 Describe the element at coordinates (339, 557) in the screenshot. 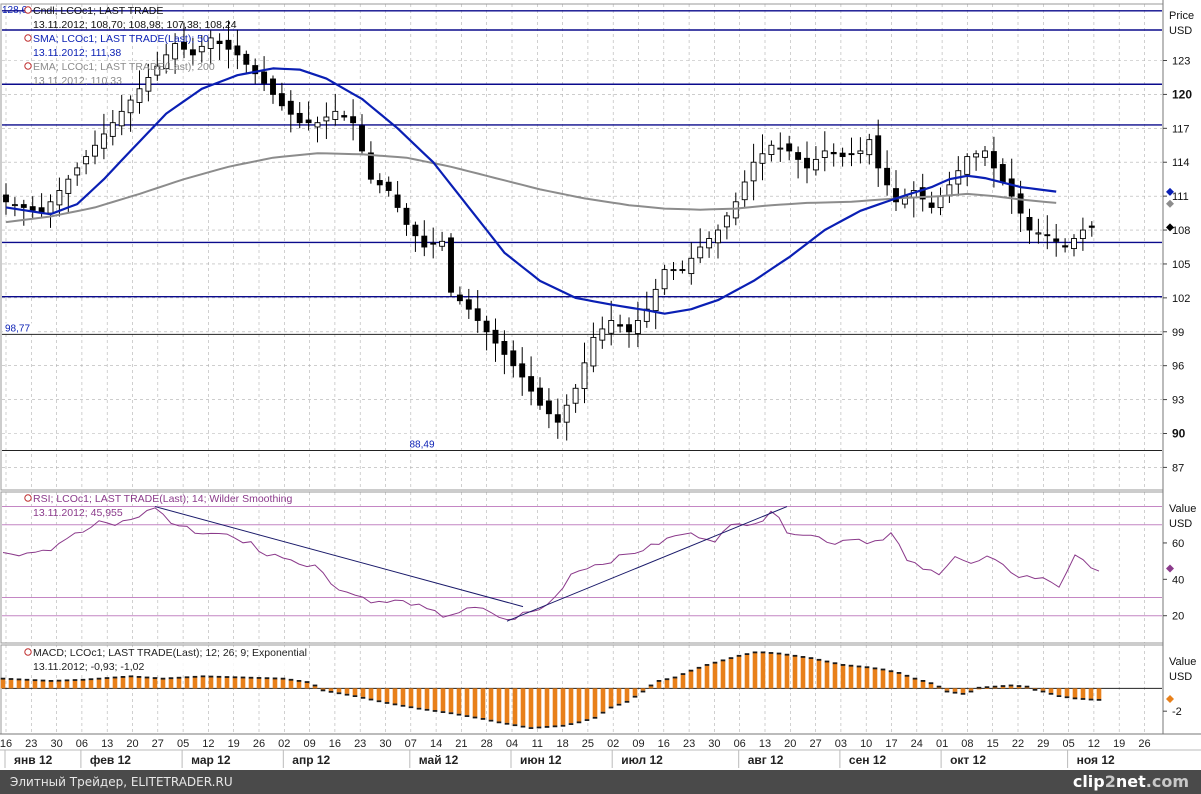

I see `rsi-trendline` at that location.